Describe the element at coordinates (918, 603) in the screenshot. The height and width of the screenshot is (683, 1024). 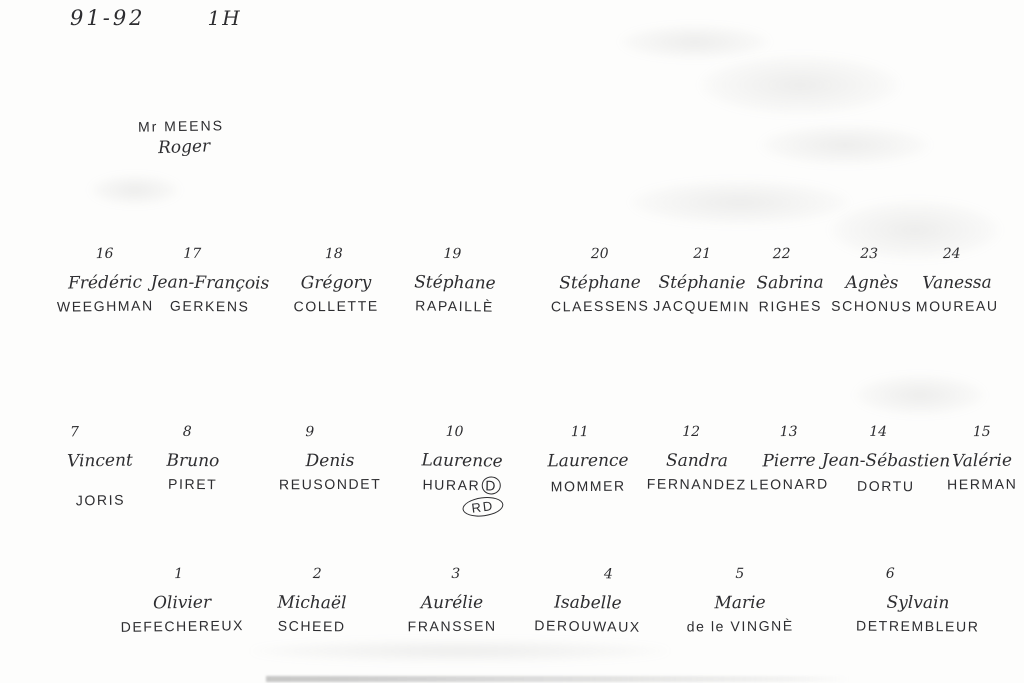
I see `student-first-name: Sylvain` at that location.